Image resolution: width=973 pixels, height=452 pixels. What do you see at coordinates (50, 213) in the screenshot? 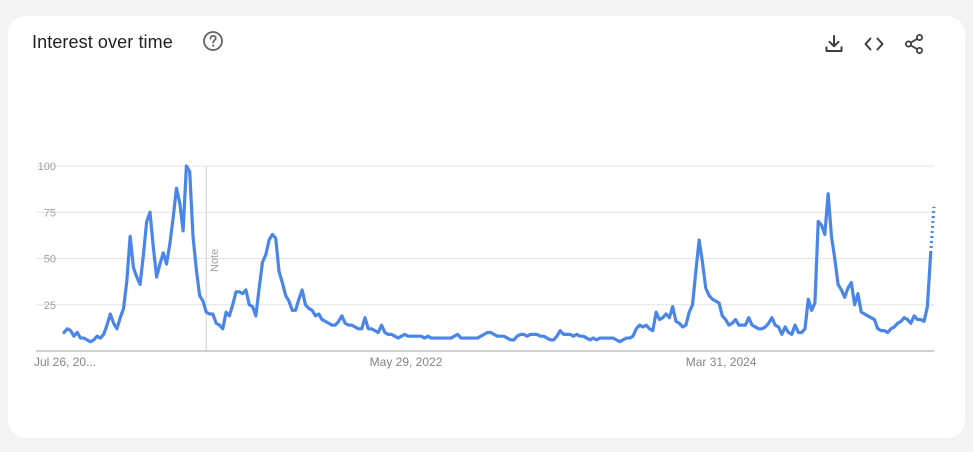
I see `y-tick-label: 75` at bounding box center [50, 213].